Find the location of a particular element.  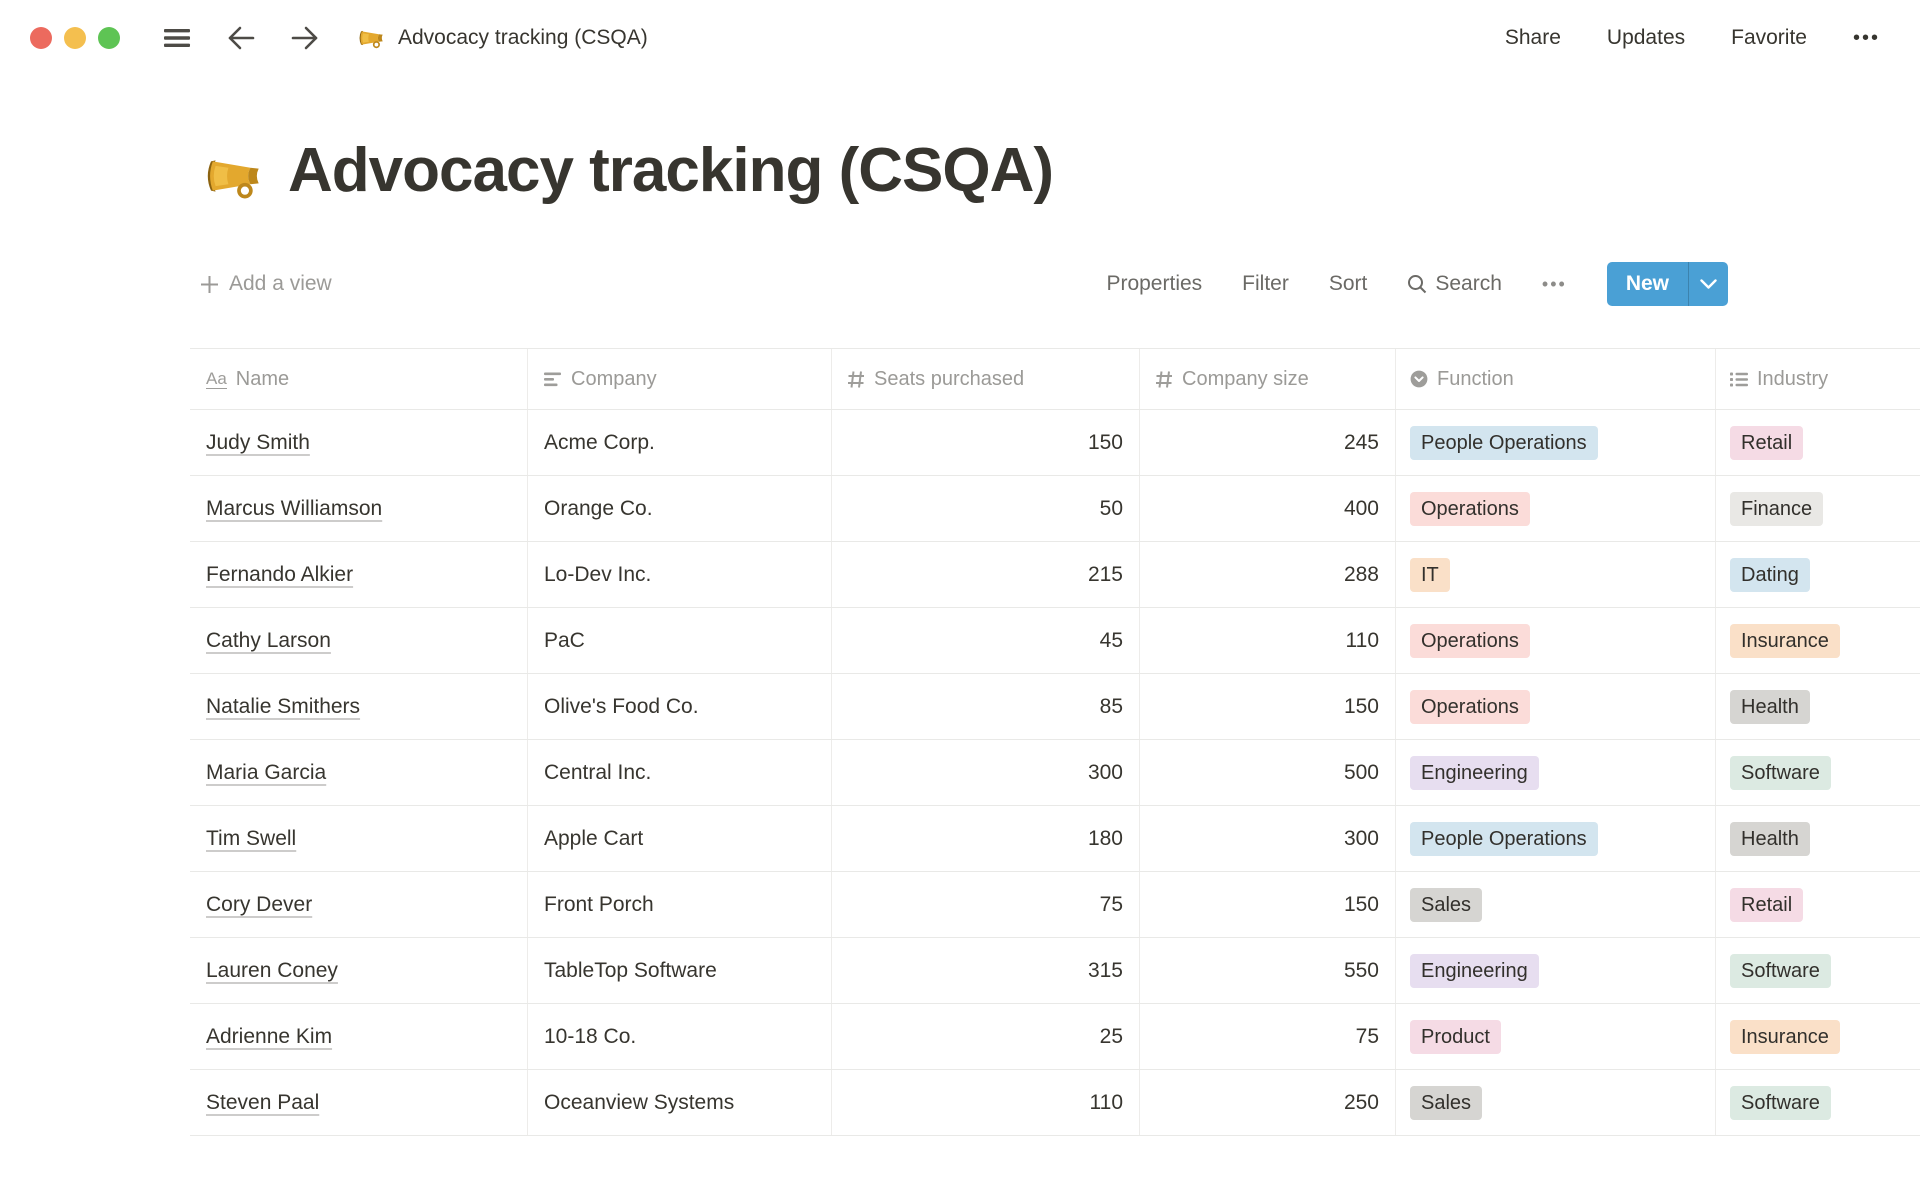

seats-purchased-cell: 75 is located at coordinates (986, 904).